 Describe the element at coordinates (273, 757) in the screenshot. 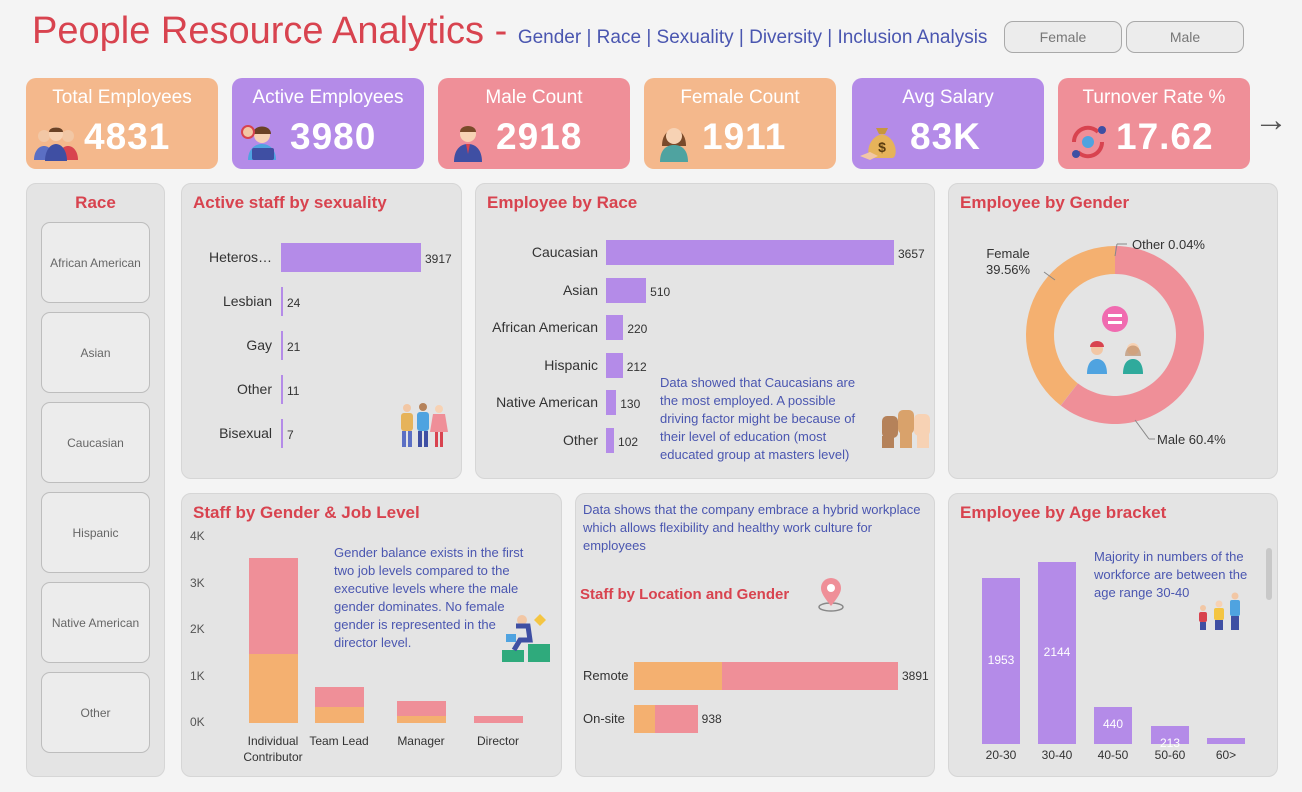

I see `x-tick-label: Contributor` at that location.